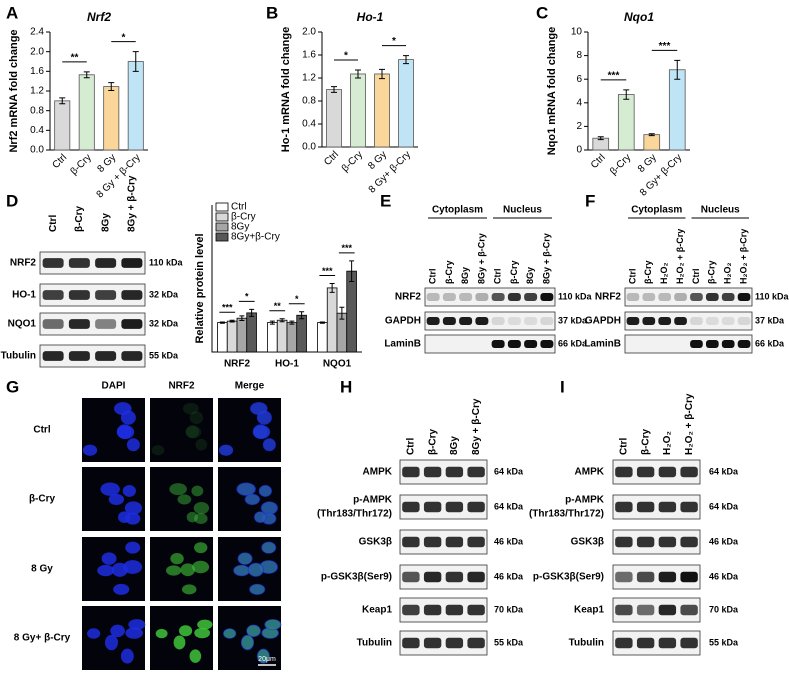 Image resolution: width=789 pixels, height=676 pixels. What do you see at coordinates (287, 364) in the screenshot?
I see `x-tick-label: HO-1` at bounding box center [287, 364].